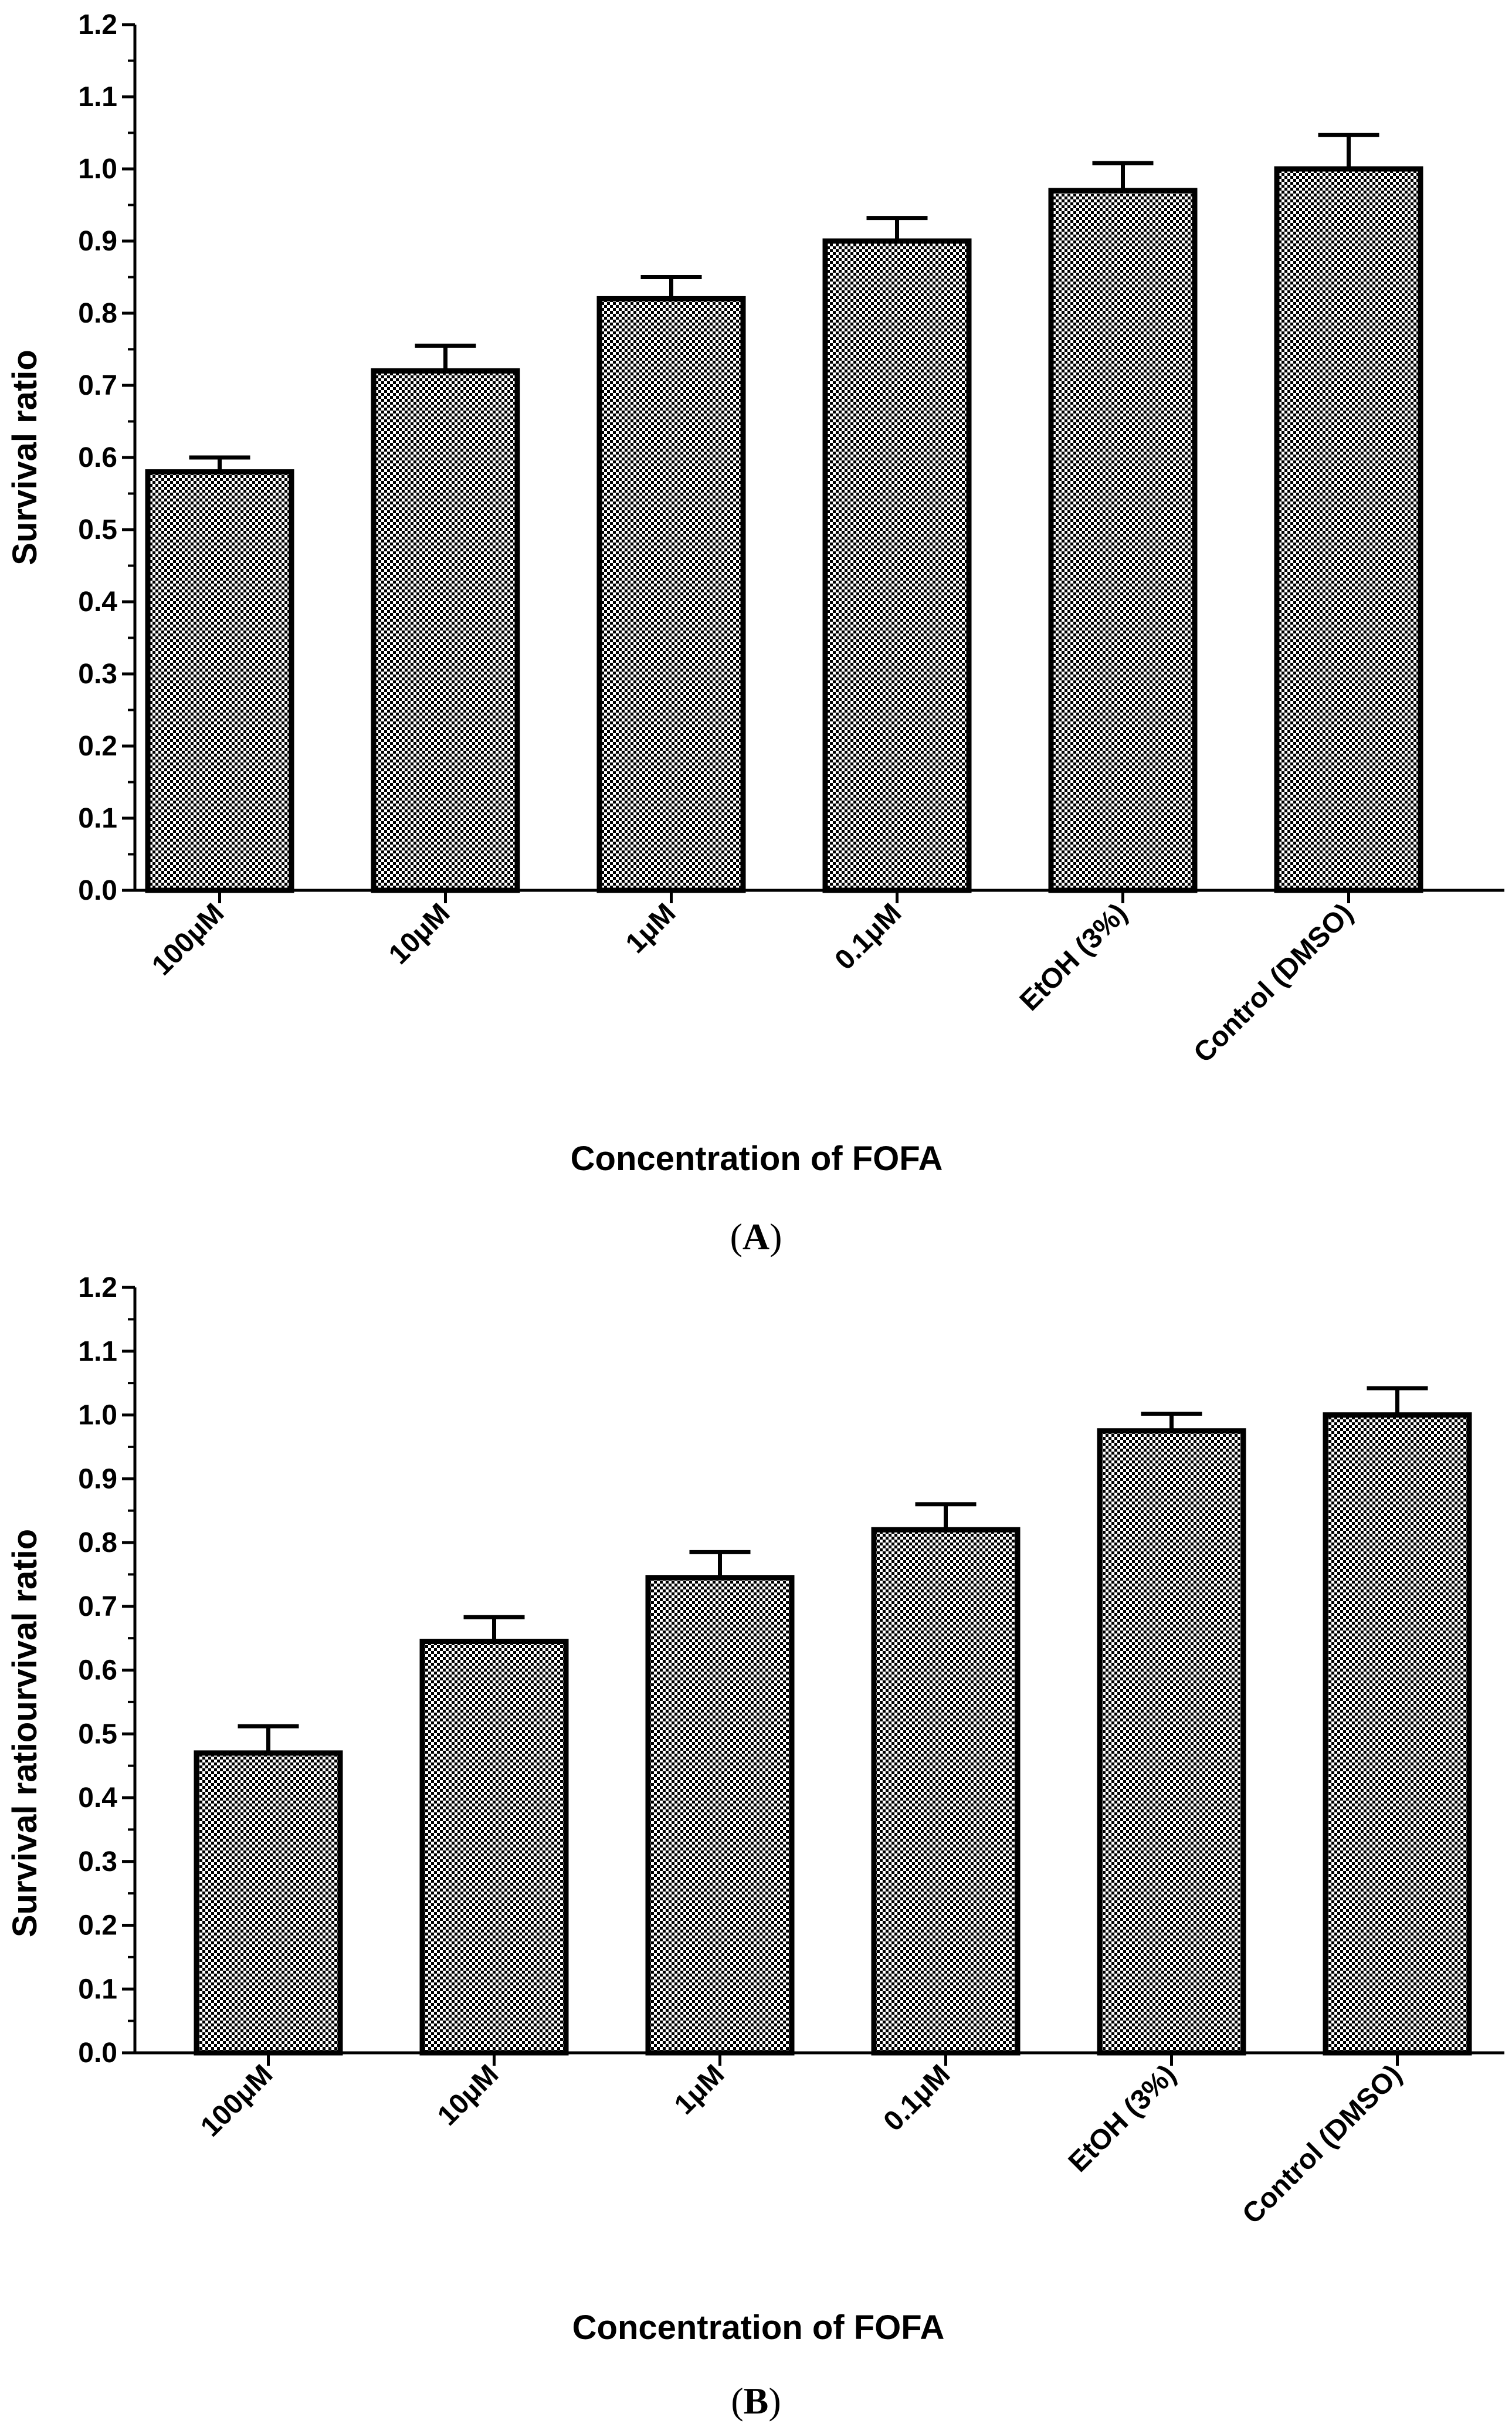 The width and height of the screenshot is (1512, 2427). What do you see at coordinates (756, 2401) in the screenshot?
I see `panel-label: (B)` at bounding box center [756, 2401].